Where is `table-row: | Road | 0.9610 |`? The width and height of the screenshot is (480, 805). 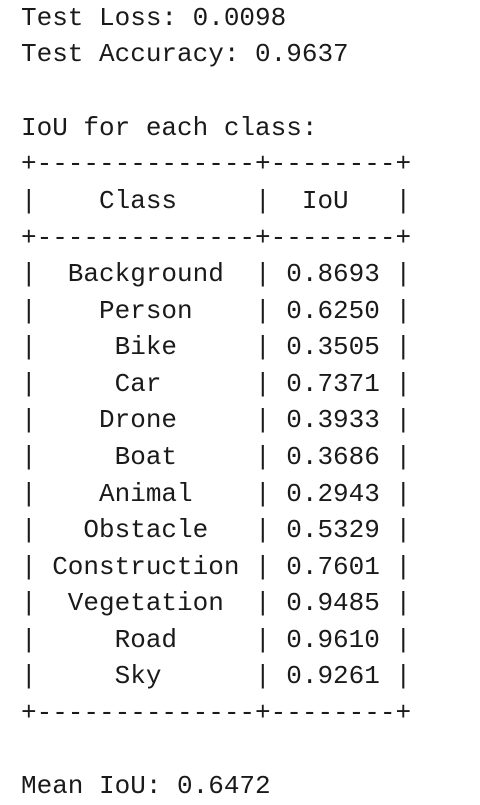
table-row: | Road | 0.9610 | is located at coordinates (216, 640).